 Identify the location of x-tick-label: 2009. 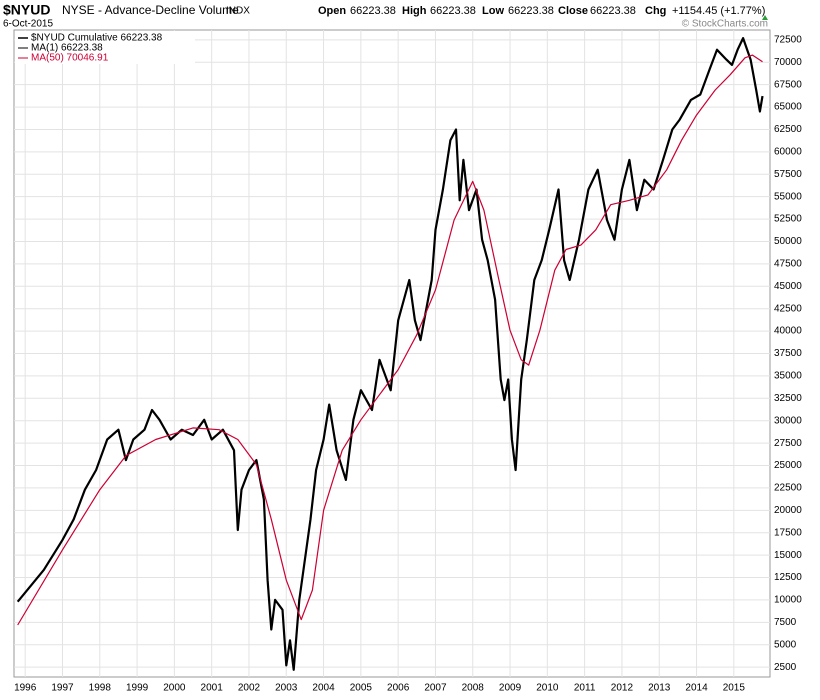
(510, 688).